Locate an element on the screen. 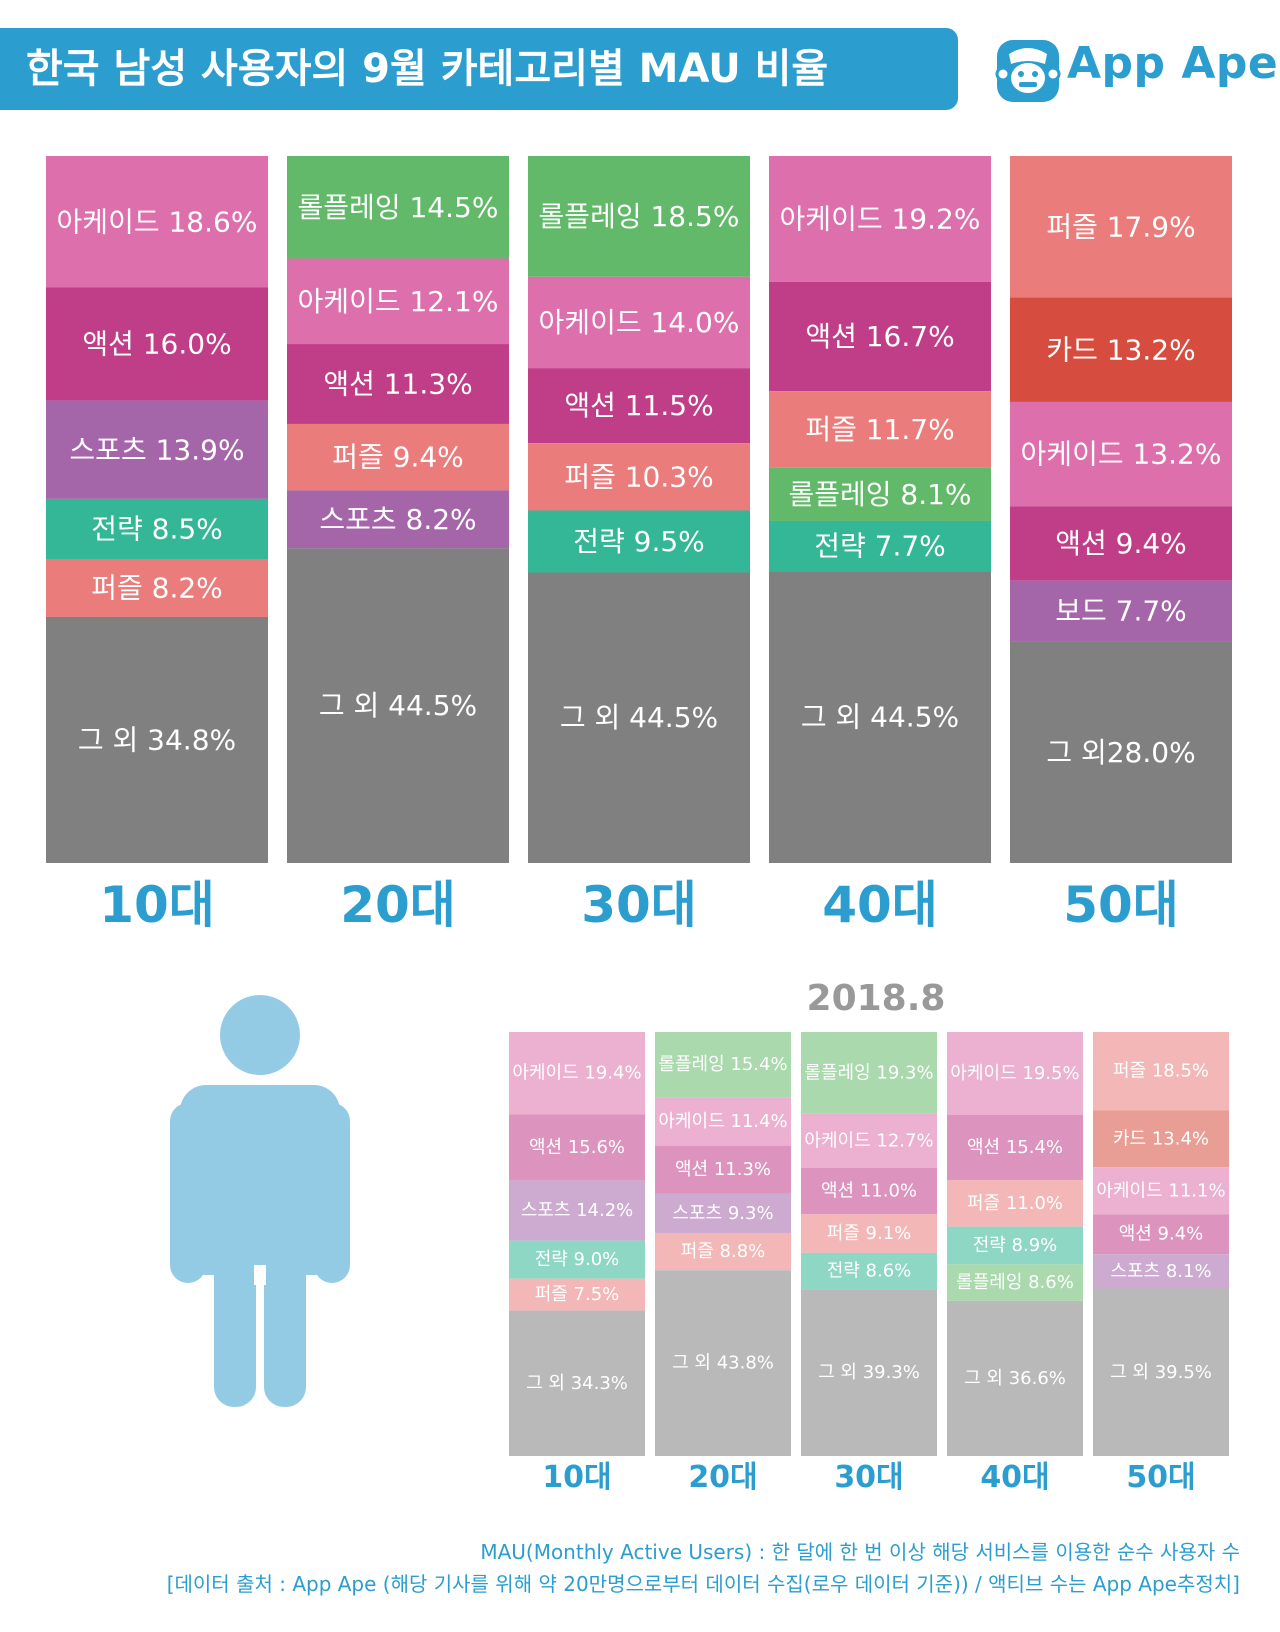  sep-bar-10대-puzzle is located at coordinates (157, 587).